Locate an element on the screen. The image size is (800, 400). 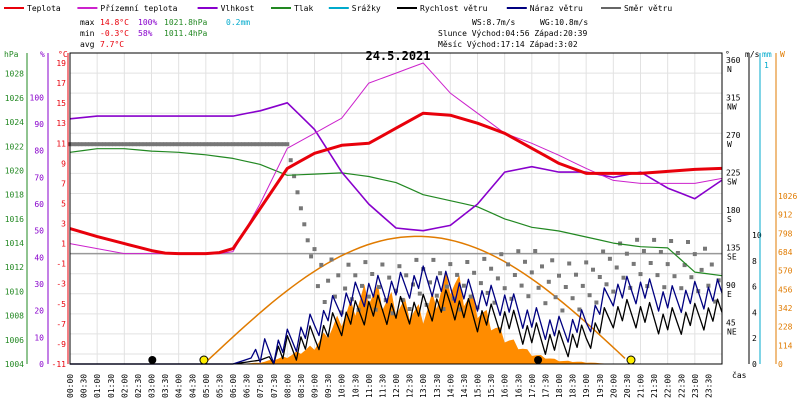
temp-tick: 17 is located at coordinates (61, 83).